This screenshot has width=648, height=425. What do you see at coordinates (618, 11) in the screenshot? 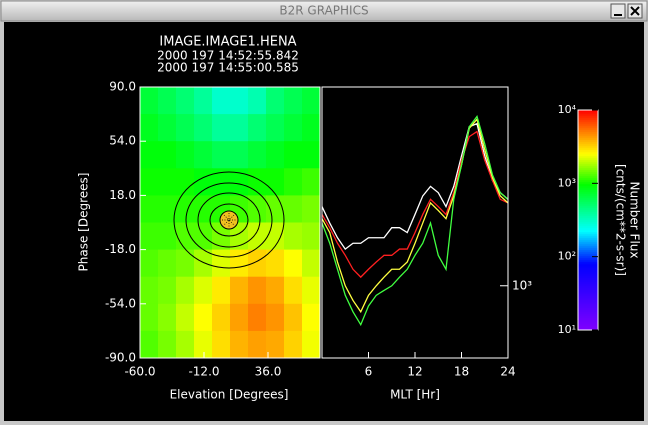
I see `minimize-button` at bounding box center [618, 11].